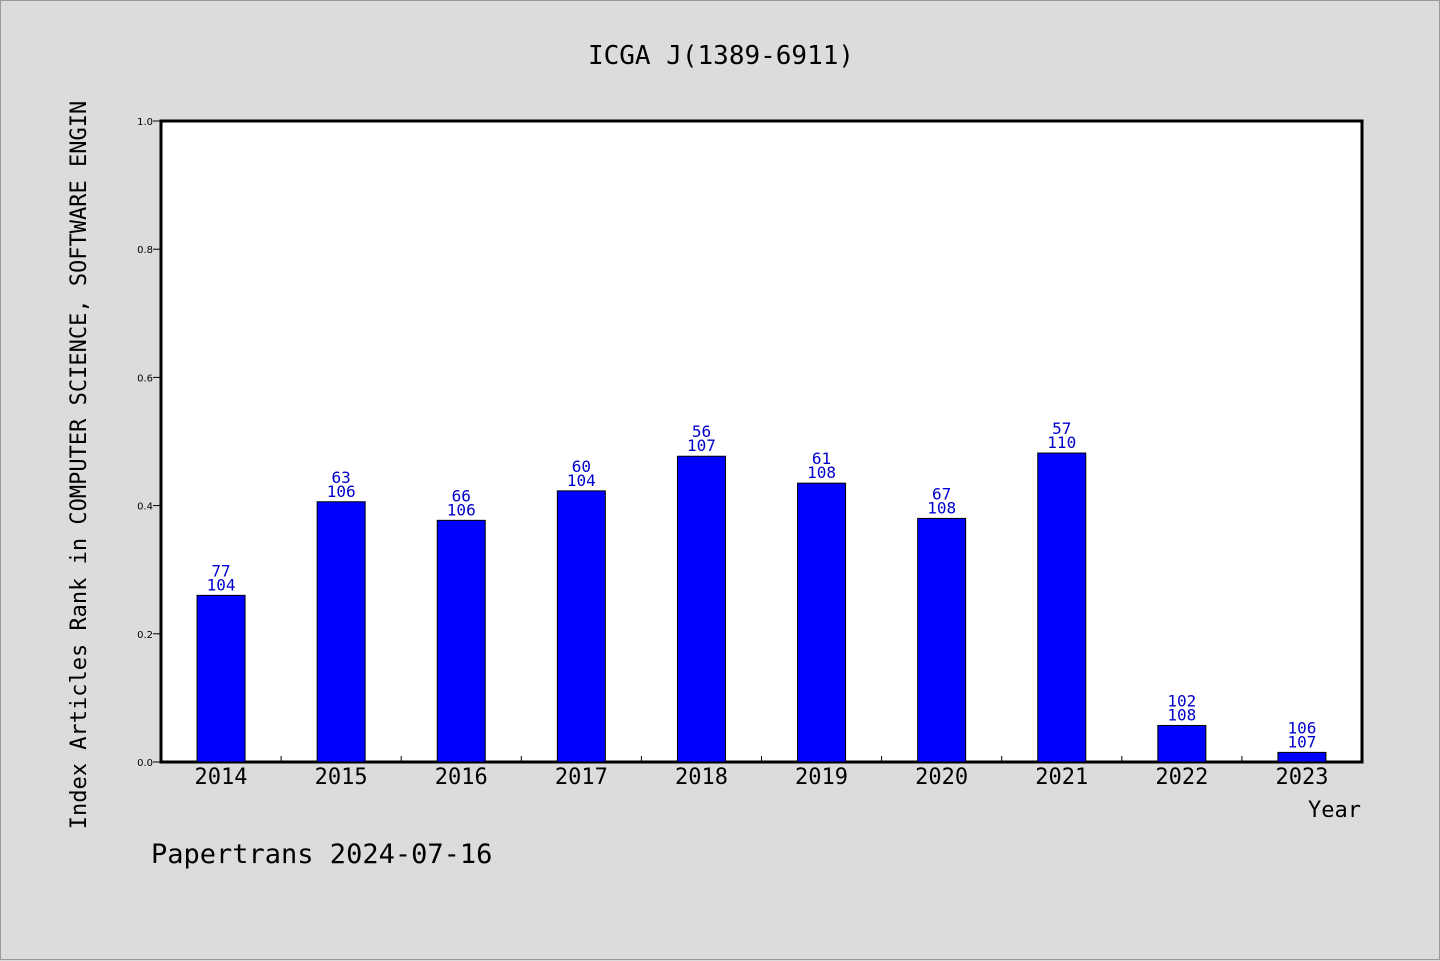  Describe the element at coordinates (941, 777) in the screenshot. I see `x-tick-label: 2020` at that location.